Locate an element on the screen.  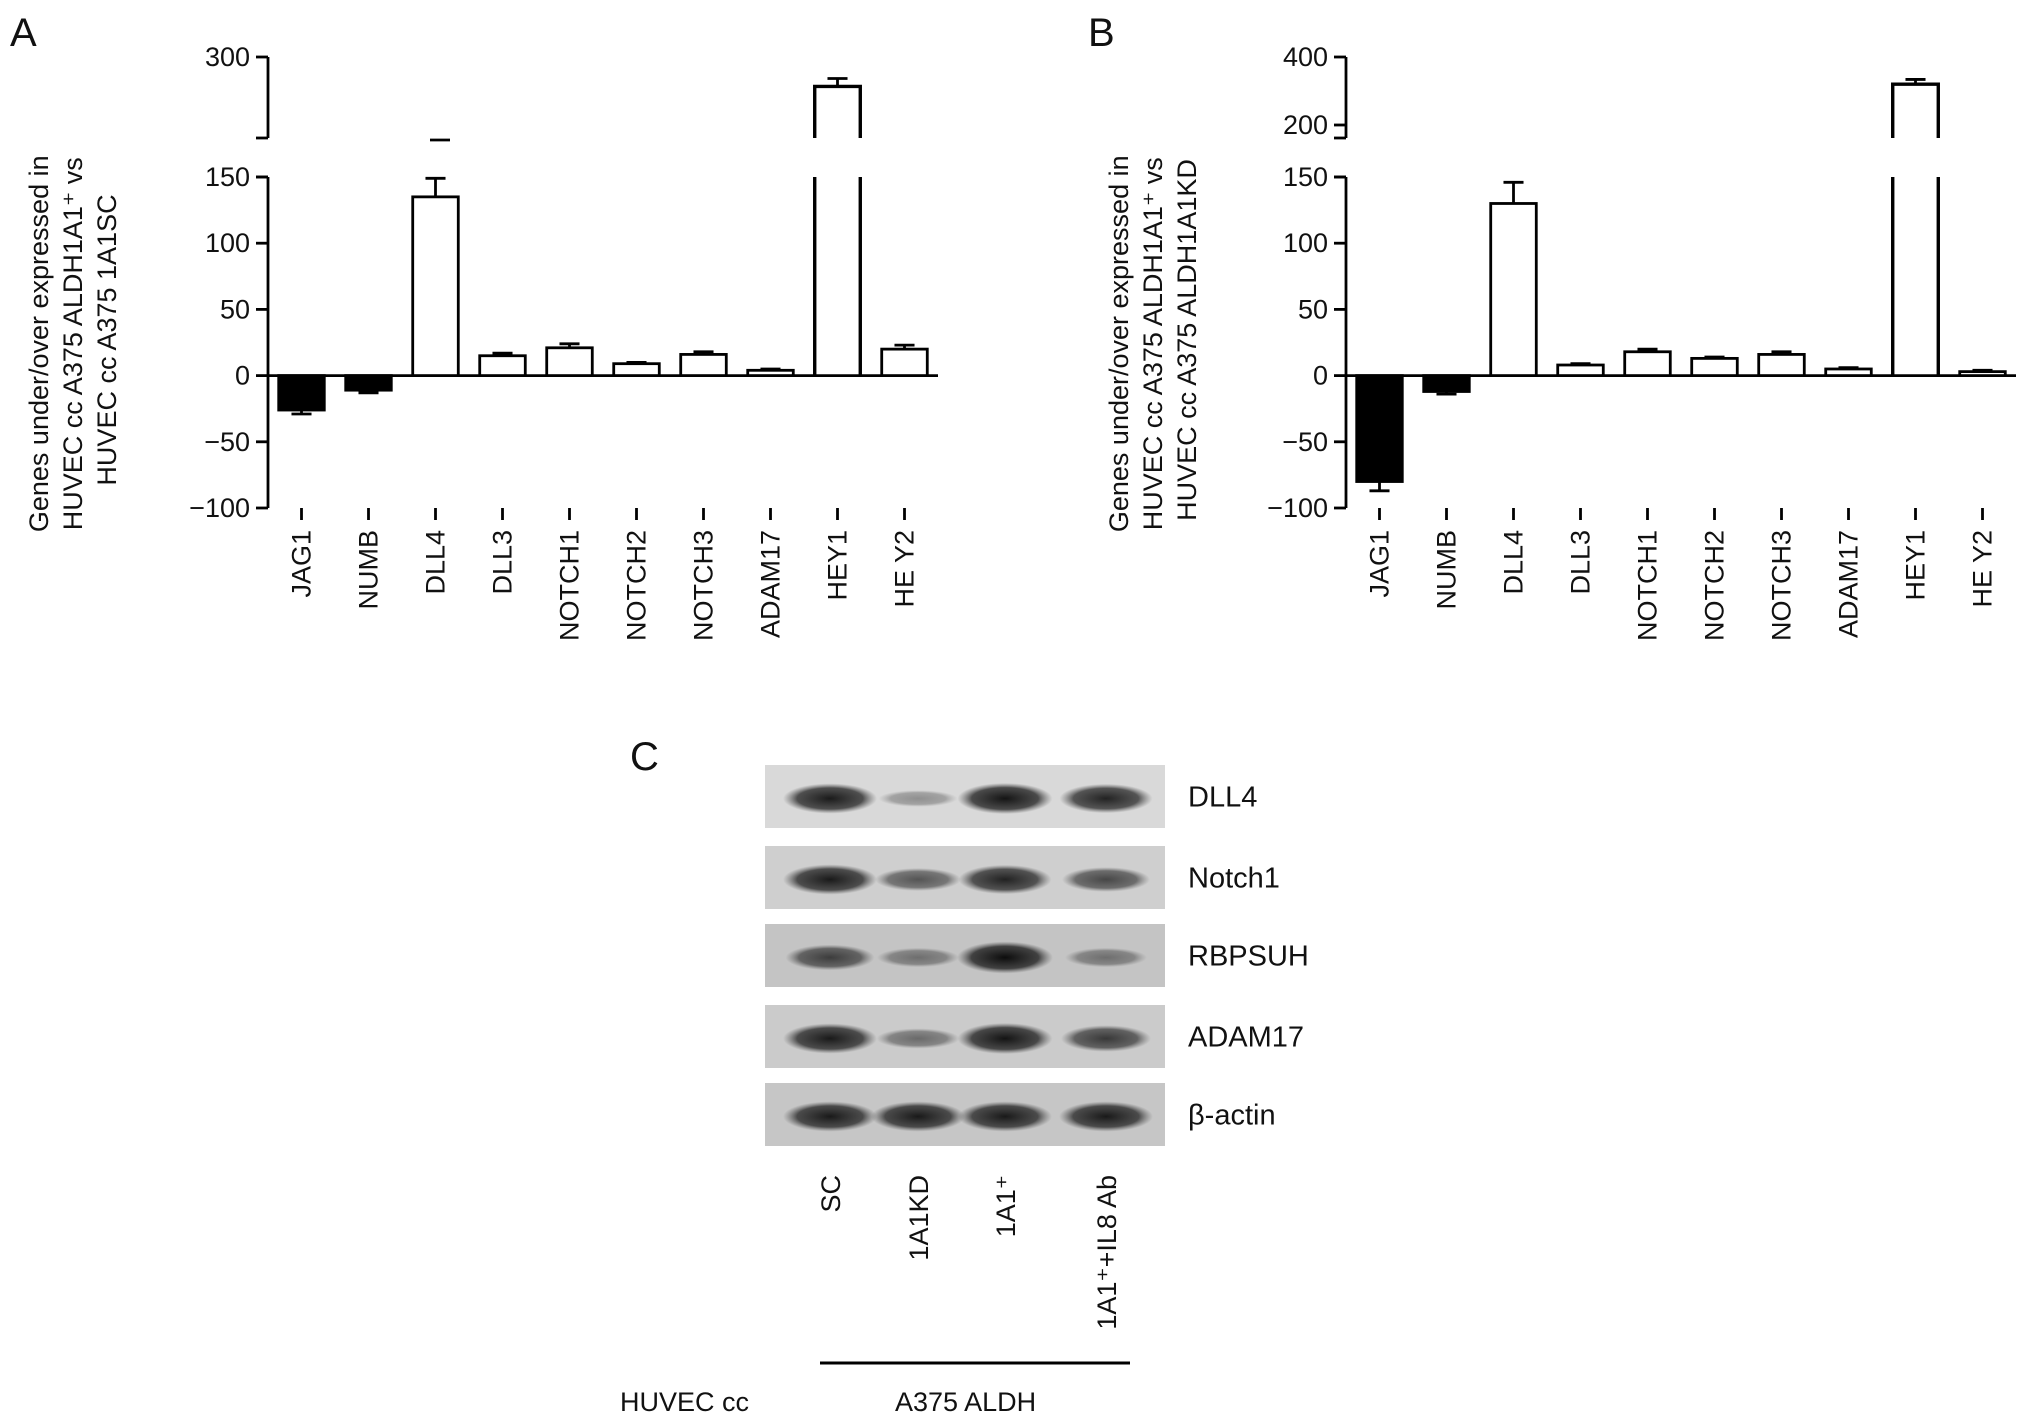
blot-row-actin is located at coordinates (965, 1114).